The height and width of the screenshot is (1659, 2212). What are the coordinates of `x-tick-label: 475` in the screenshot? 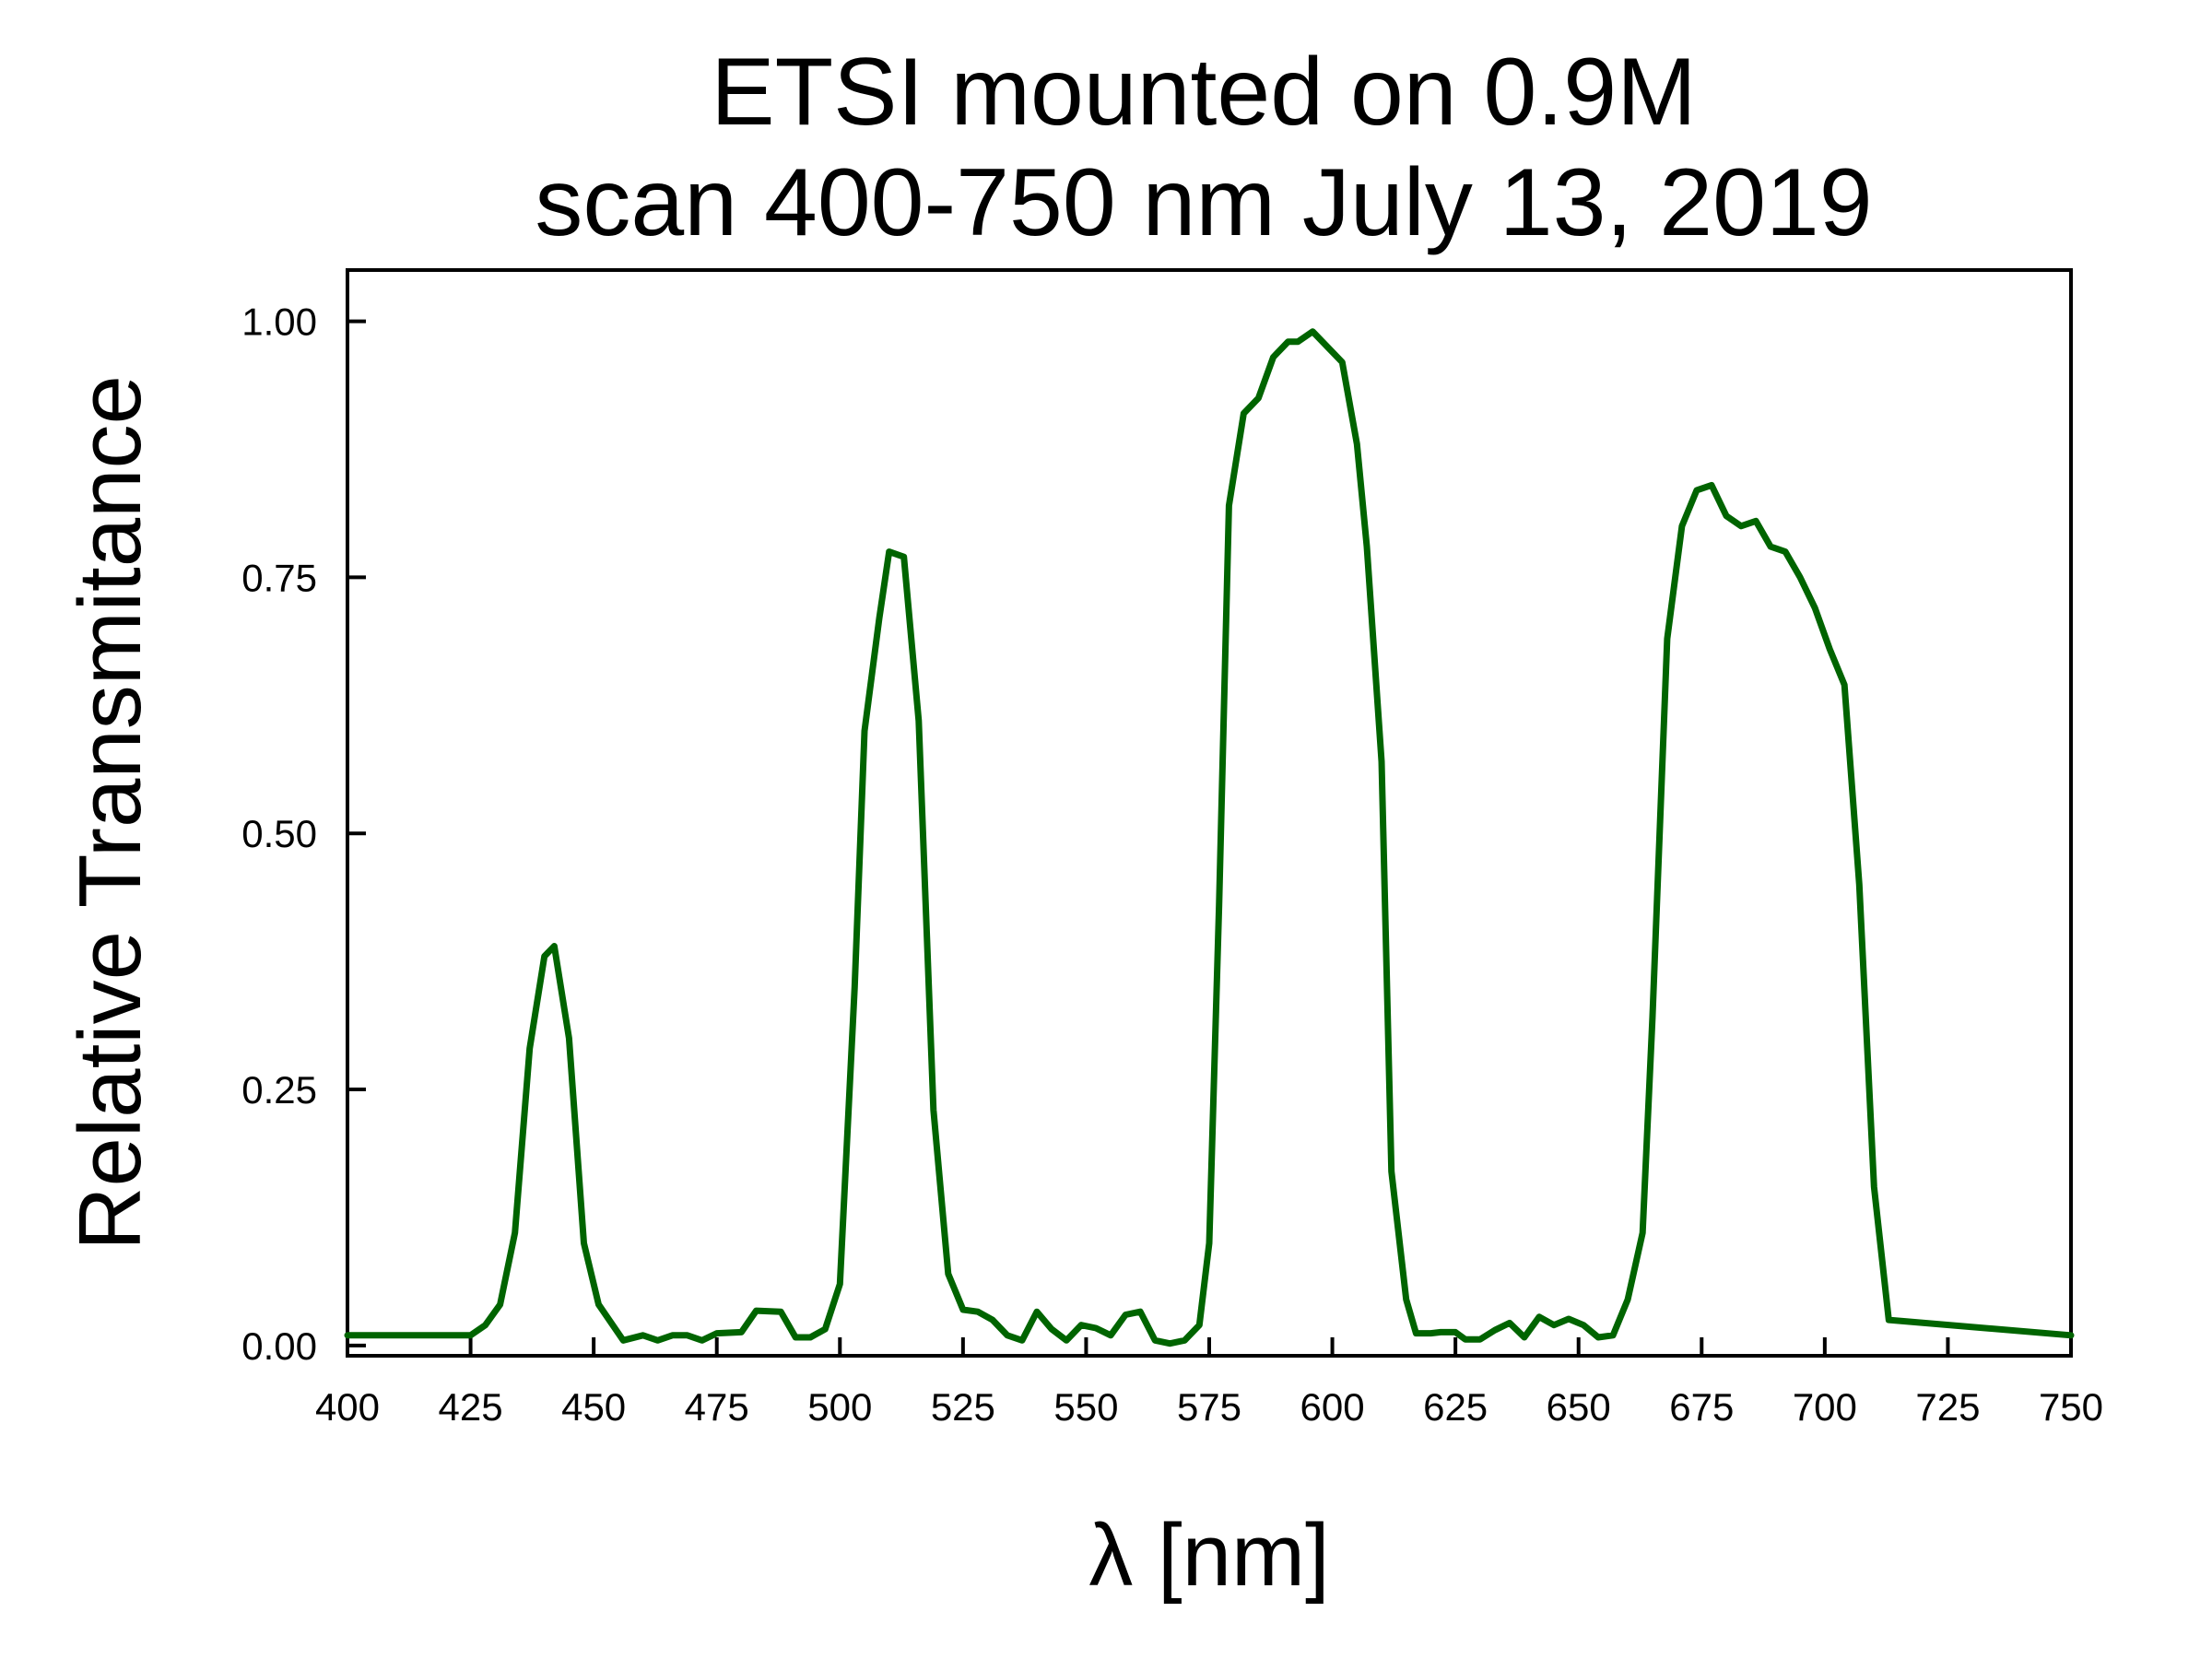 It's located at (717, 1407).